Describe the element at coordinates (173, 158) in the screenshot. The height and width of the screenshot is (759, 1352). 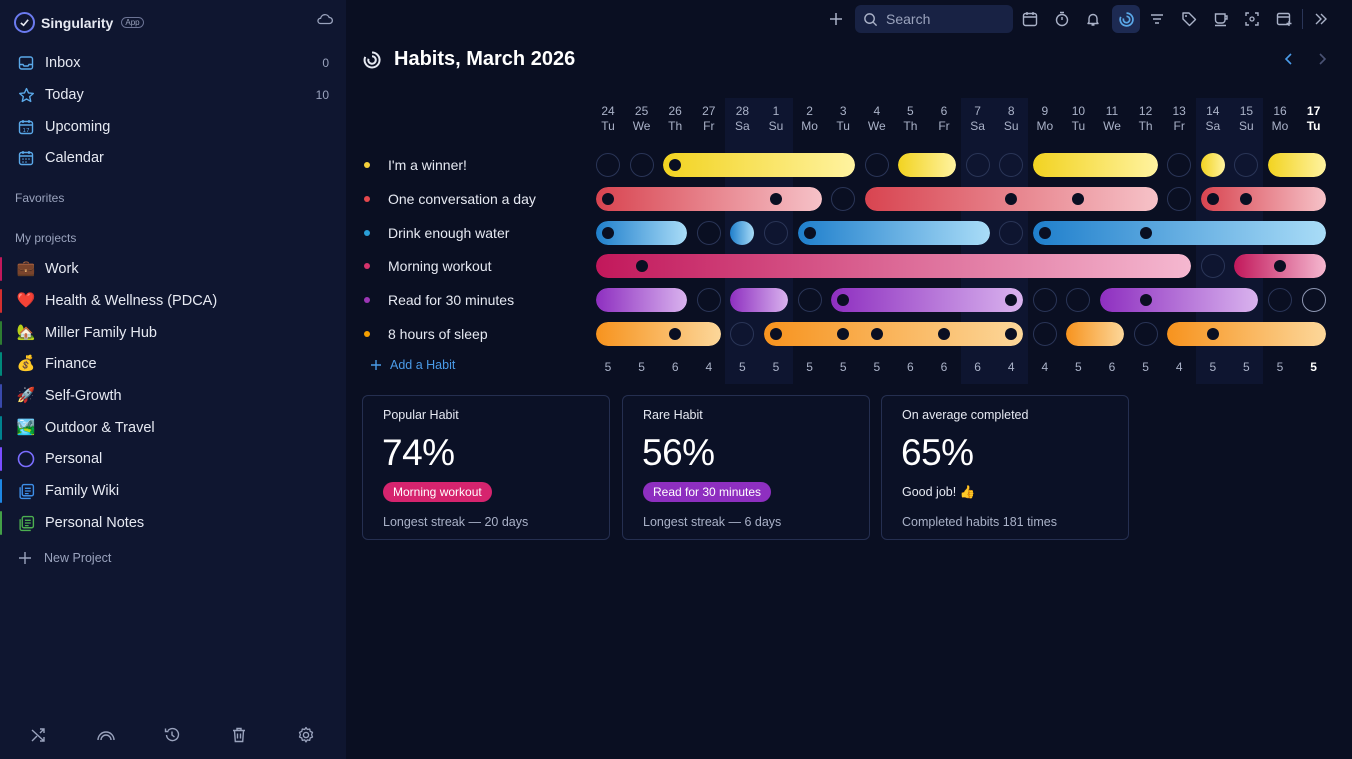
I see `nav-calendar: Calendar` at that location.